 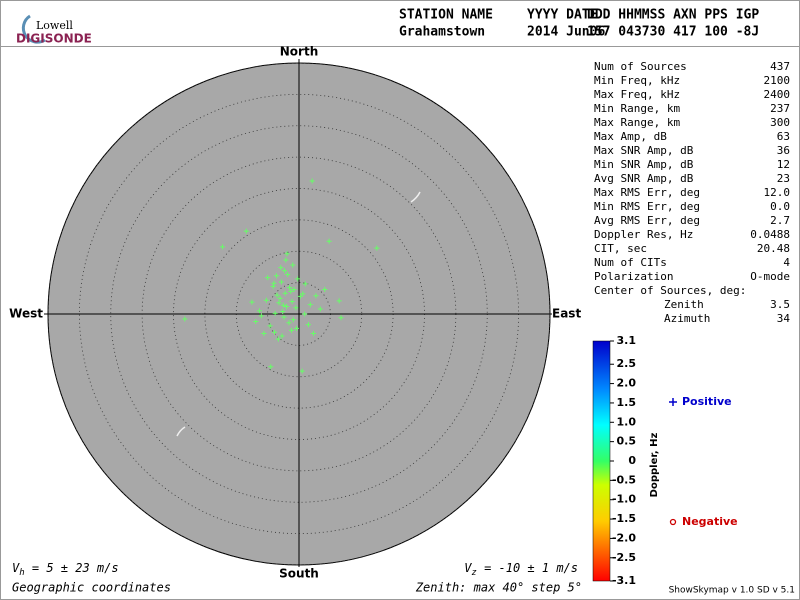 I want to click on stat-value: 23, so click(x=783, y=178).